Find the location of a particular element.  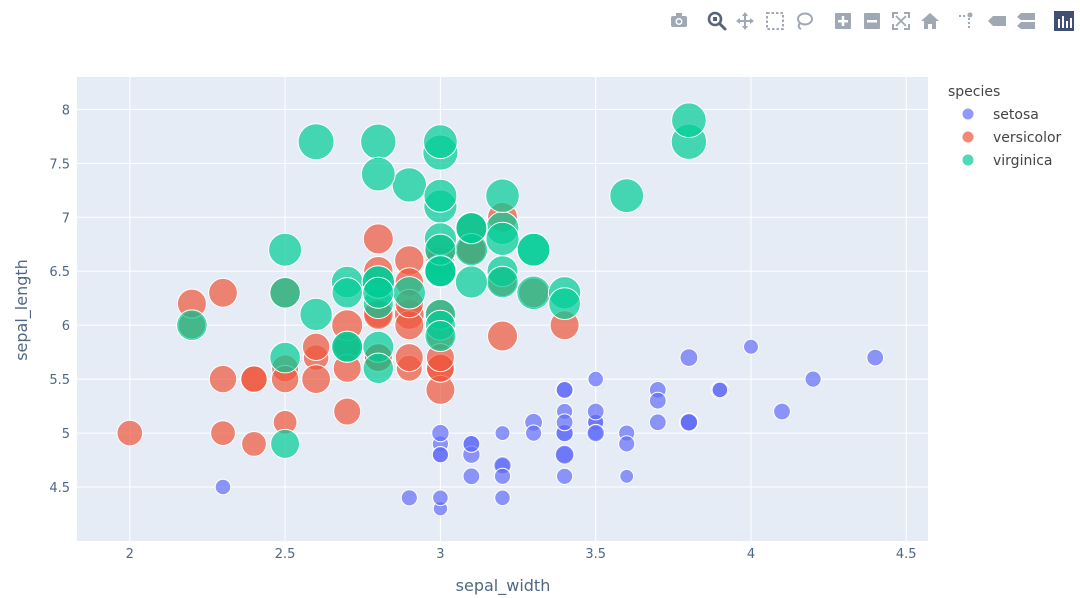

x-tick-label: 3.5 is located at coordinates (595, 554).